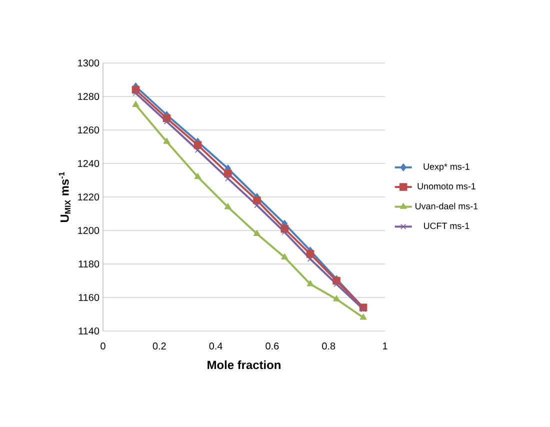  I want to click on y-tick-label: 1220, so click(89, 197).